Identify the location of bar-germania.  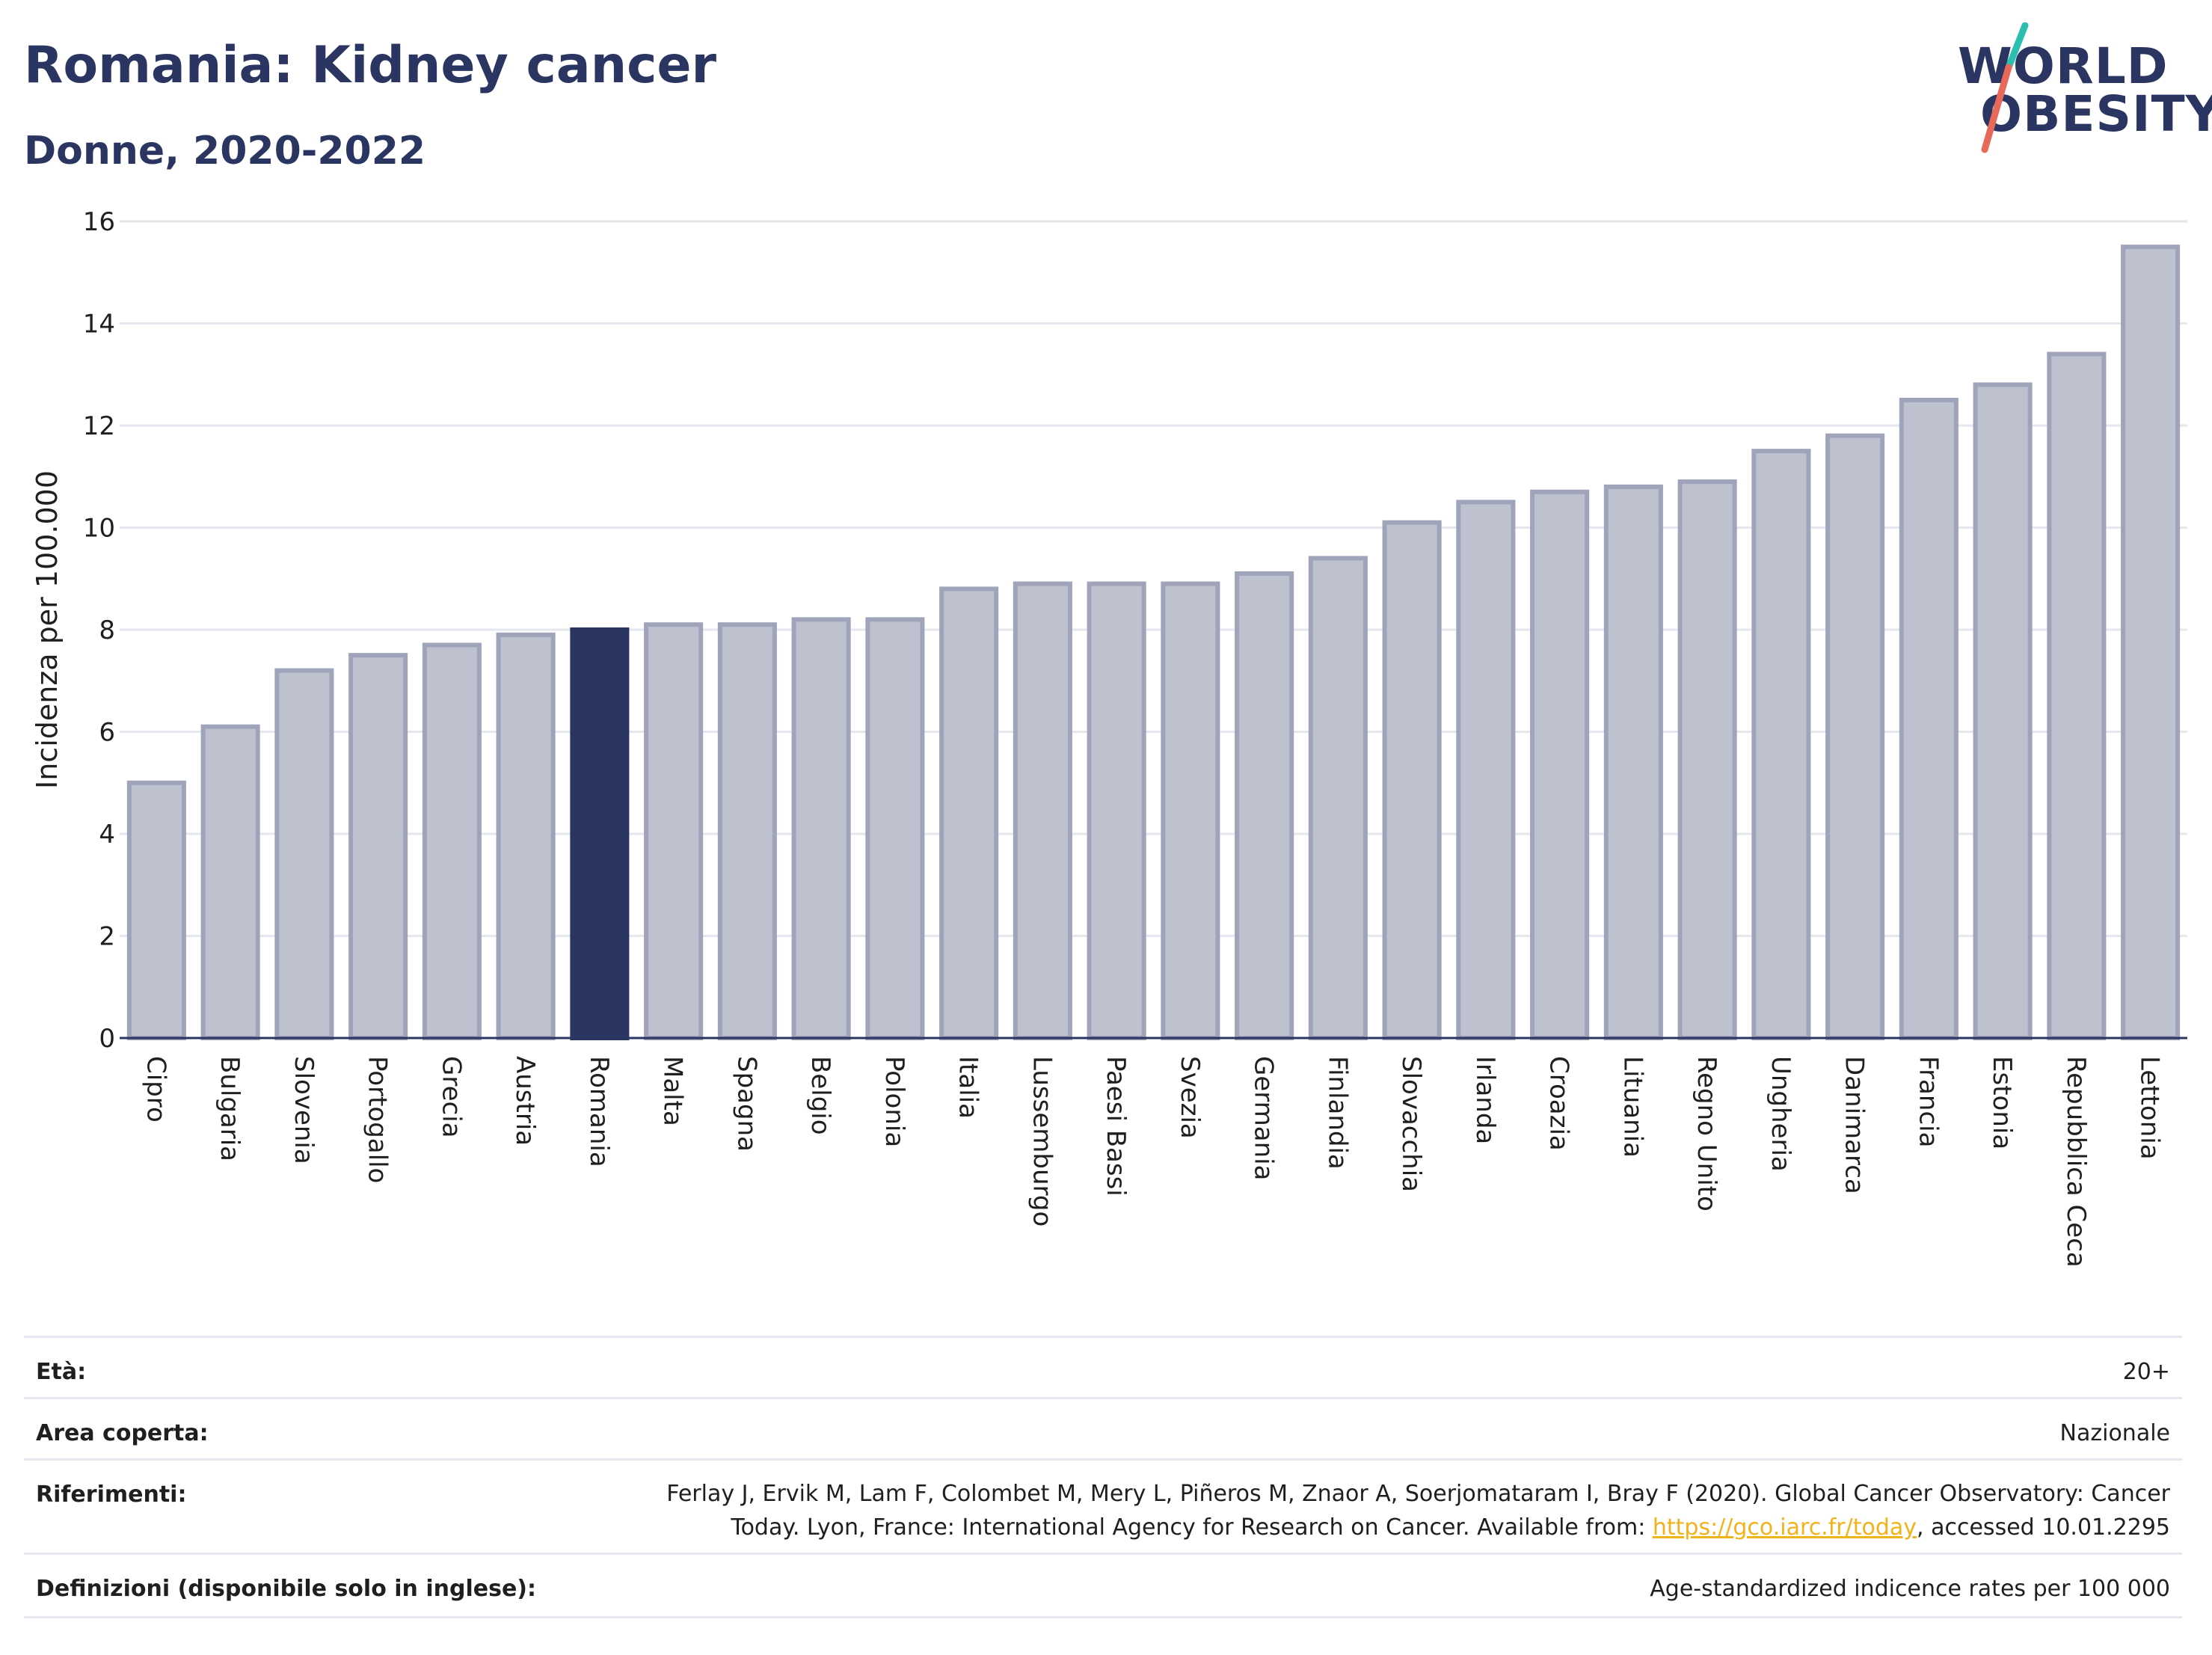
(1264, 805).